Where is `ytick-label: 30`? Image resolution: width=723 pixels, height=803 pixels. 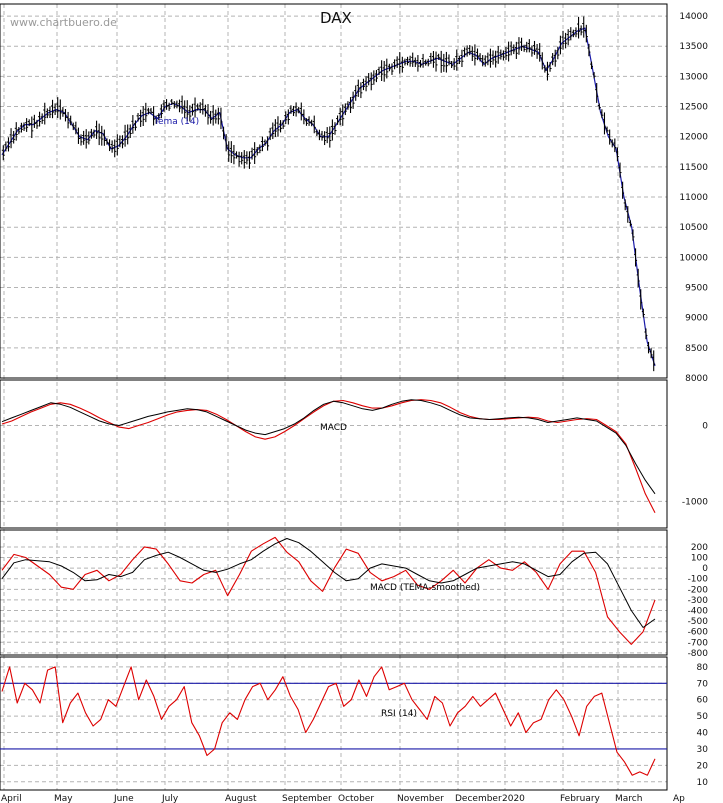
ytick-label: 30 is located at coordinates (703, 750).